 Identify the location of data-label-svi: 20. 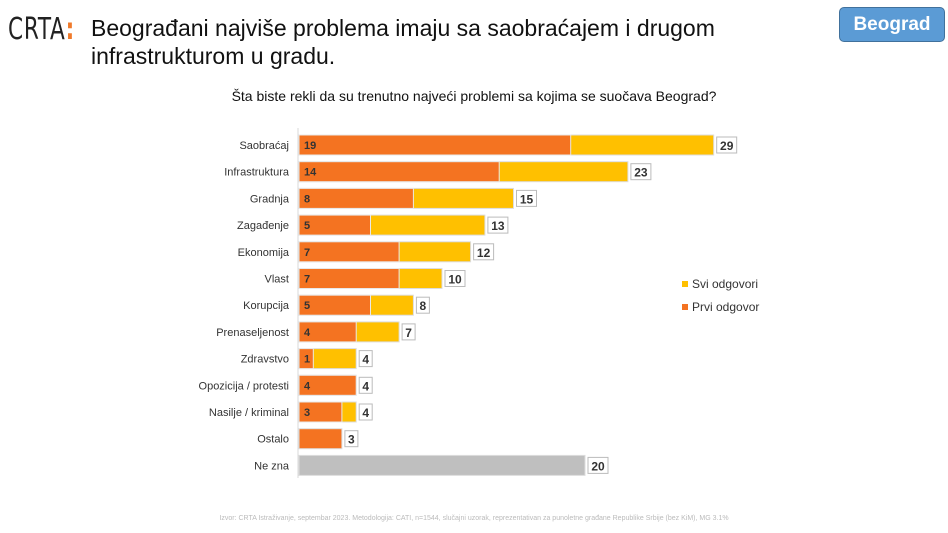
(598, 466).